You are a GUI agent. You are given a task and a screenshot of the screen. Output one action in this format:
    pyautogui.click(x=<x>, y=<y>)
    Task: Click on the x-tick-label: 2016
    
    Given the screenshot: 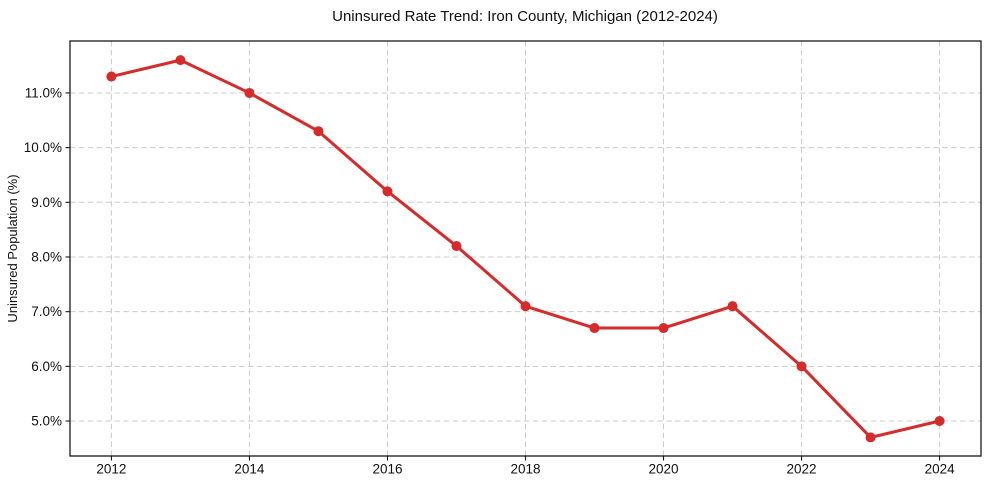 What is the action you would take?
    pyautogui.click(x=387, y=469)
    